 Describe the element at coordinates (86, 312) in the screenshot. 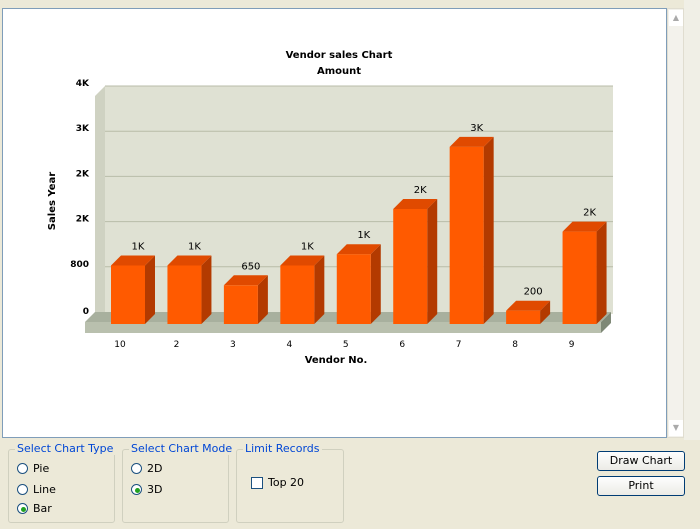

I see `y-tick-label: 0` at that location.